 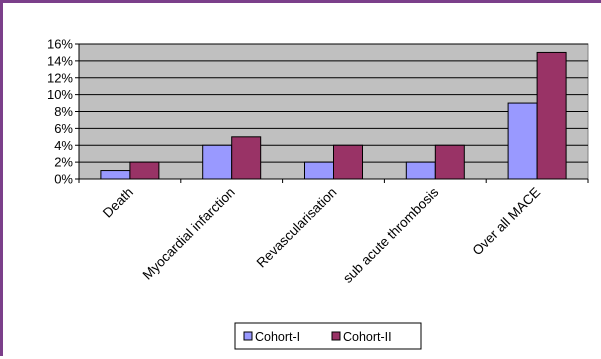 I want to click on y-tick-label: 14%, so click(x=60, y=60).